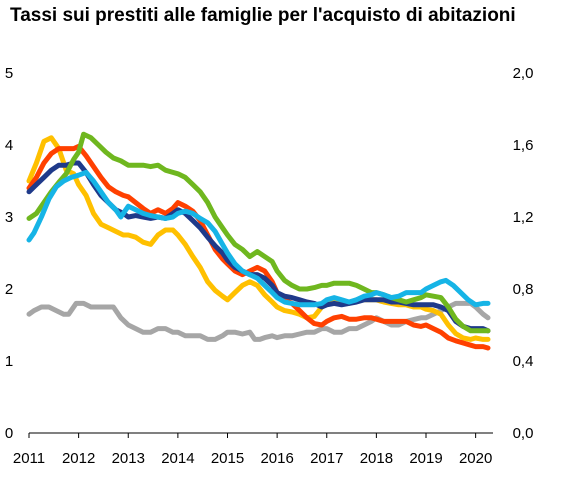 Image resolution: width=579 pixels, height=491 pixels. I want to click on chart-axes, so click(260, 435).